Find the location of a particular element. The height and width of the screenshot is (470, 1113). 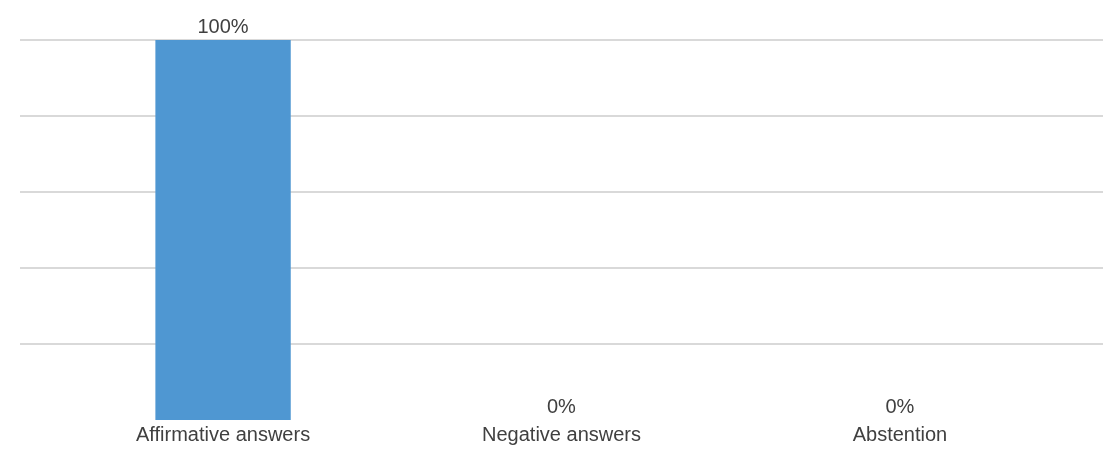

x-tick-label: Abstention is located at coordinates (900, 434).